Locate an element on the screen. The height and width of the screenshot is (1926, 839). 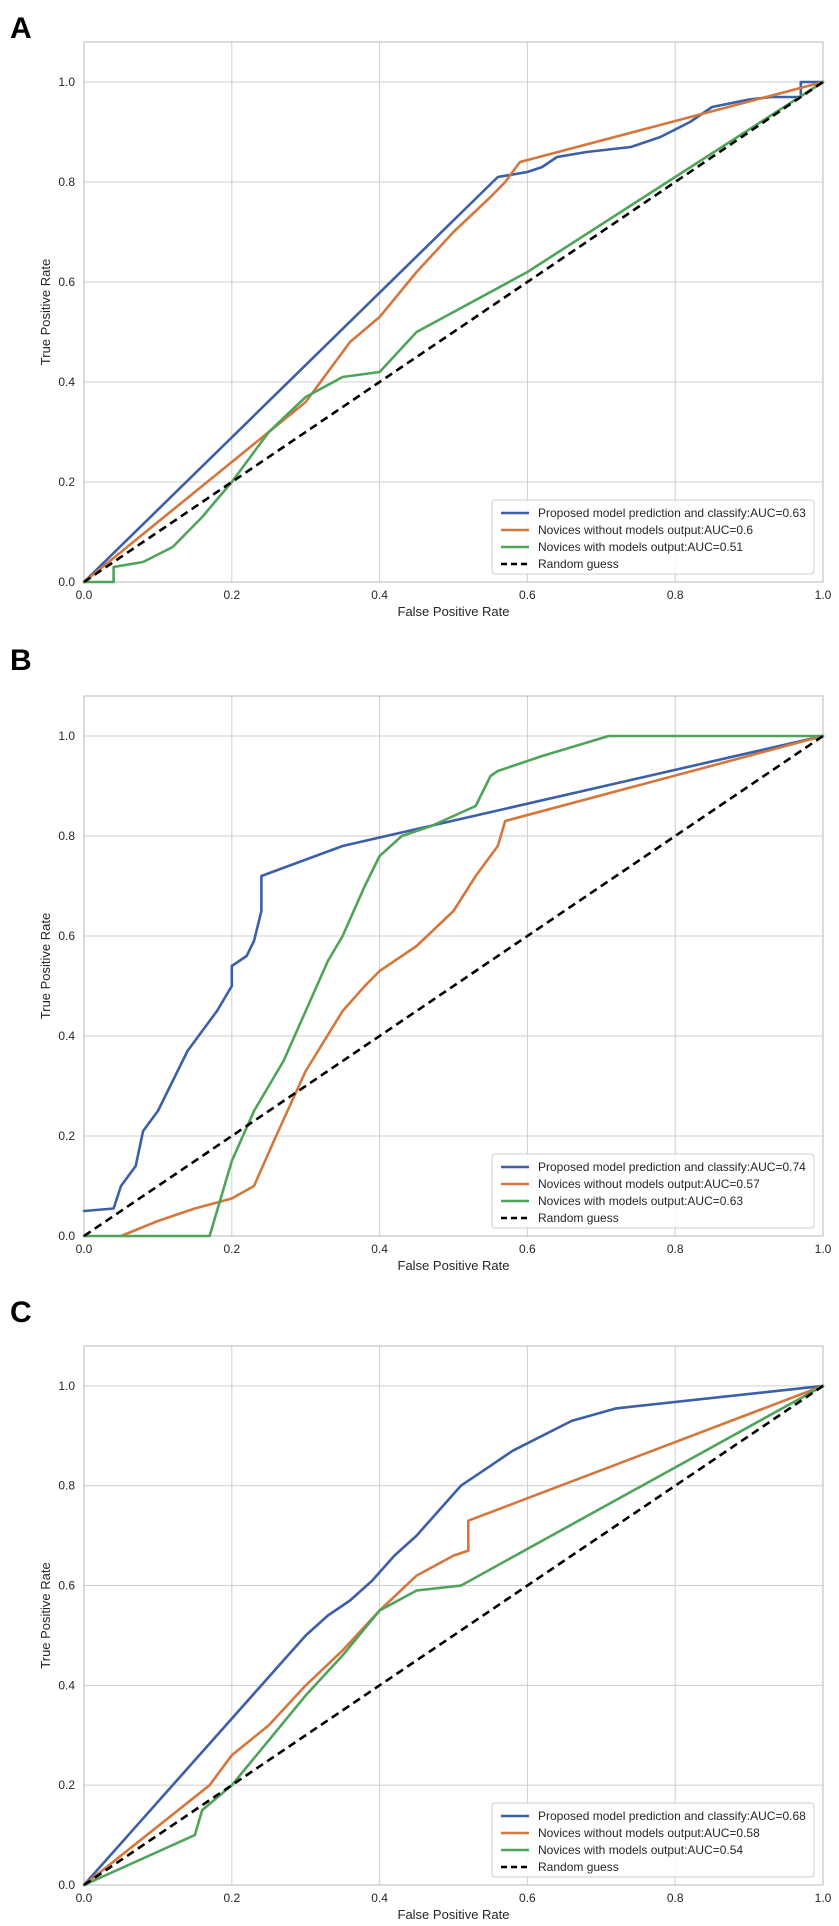
panel-letter: A is located at coordinates (21, 28).